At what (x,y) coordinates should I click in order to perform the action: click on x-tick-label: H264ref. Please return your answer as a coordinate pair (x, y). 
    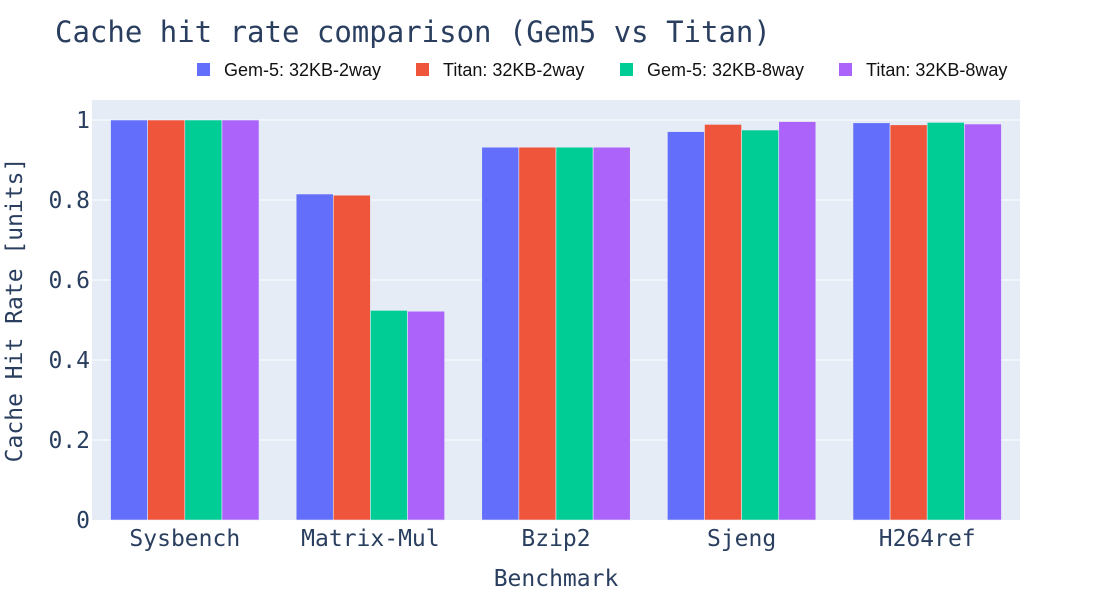
    Looking at the image, I should click on (927, 539).